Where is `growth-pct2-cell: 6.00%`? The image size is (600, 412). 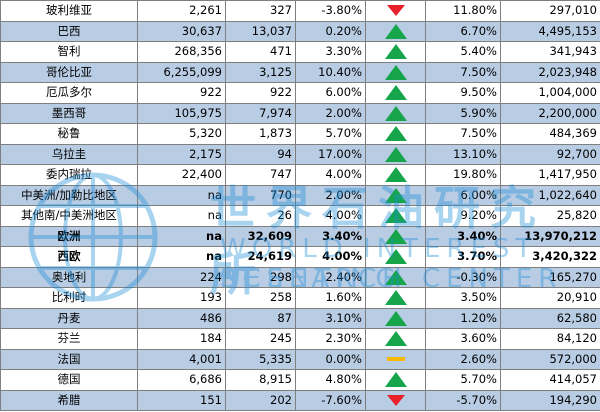 growth-pct2-cell: 6.00% is located at coordinates (463, 195).